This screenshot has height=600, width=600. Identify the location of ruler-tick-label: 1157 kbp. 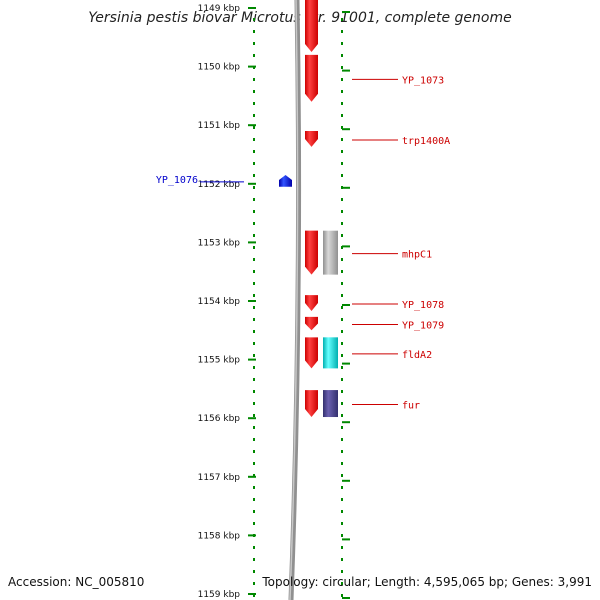
(219, 478).